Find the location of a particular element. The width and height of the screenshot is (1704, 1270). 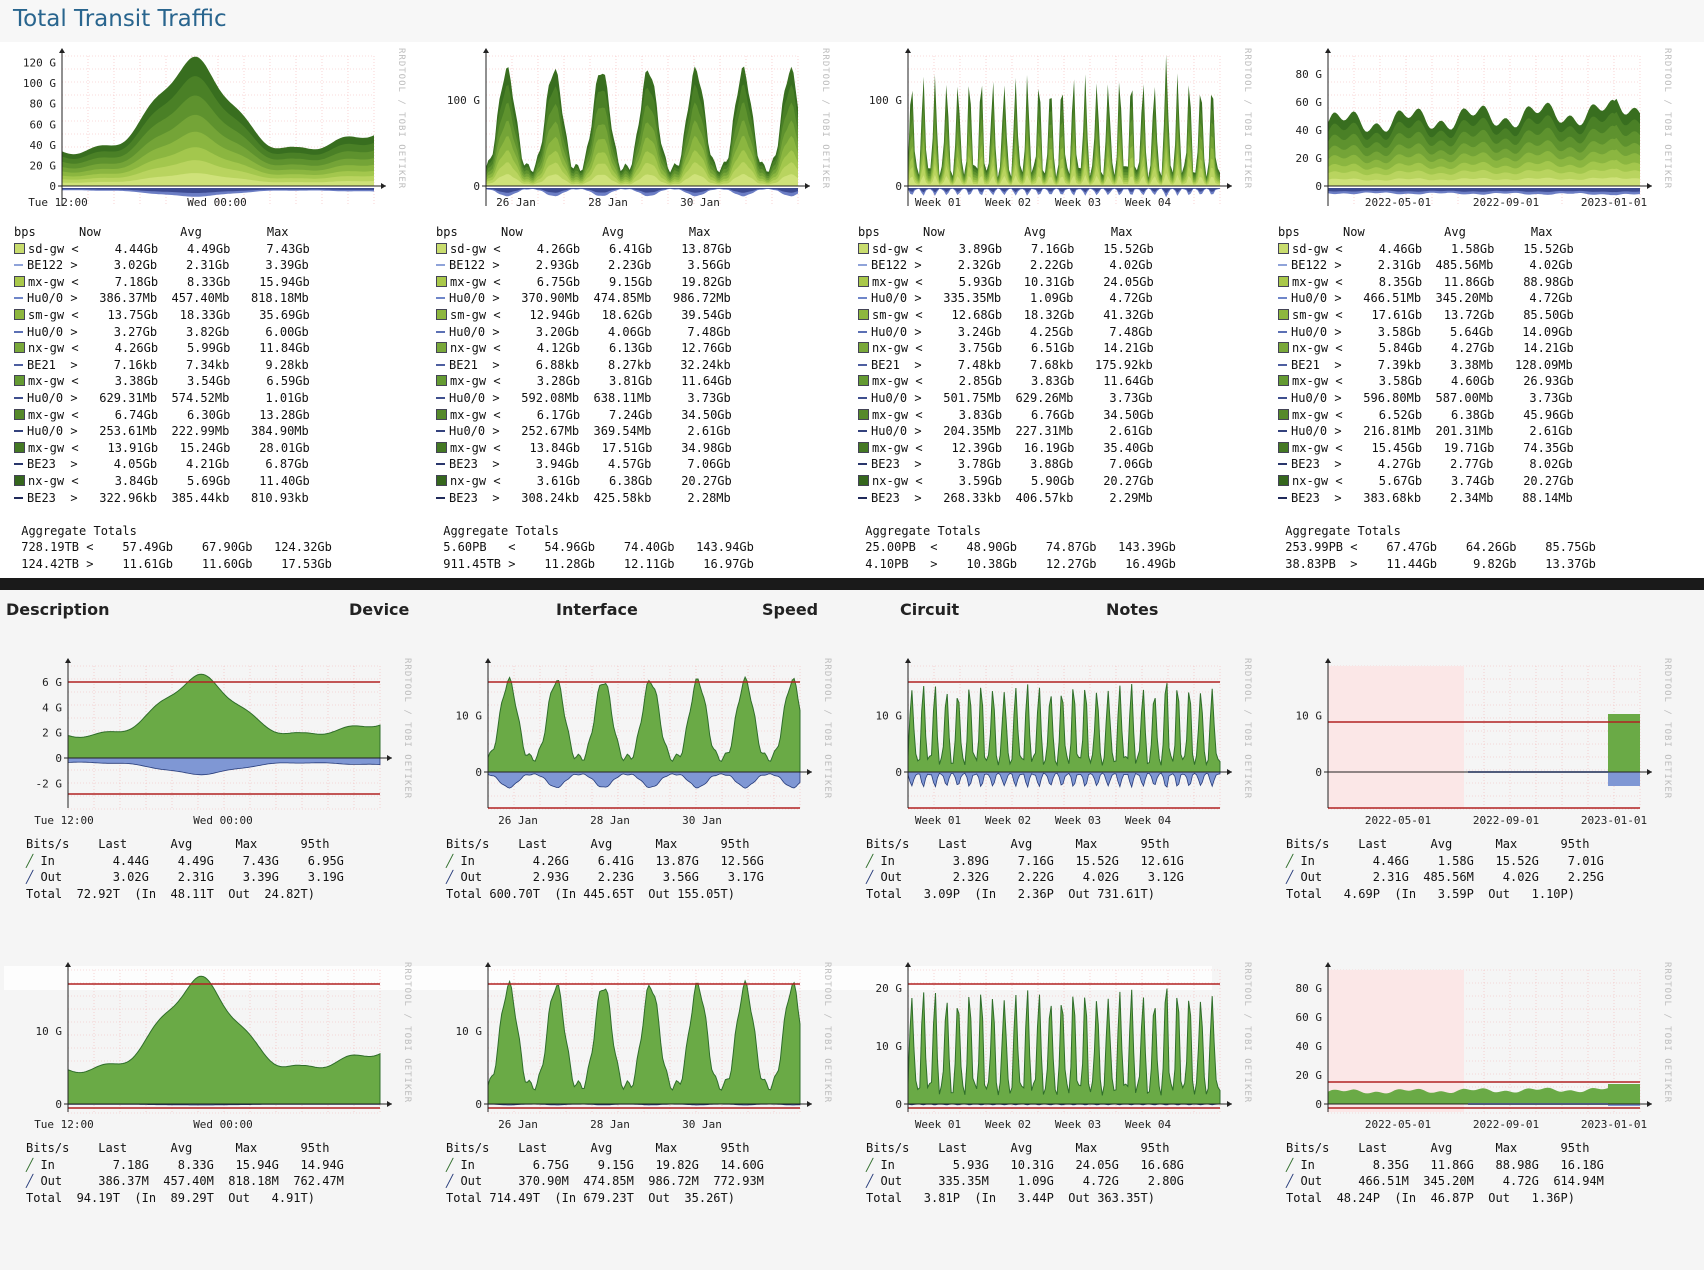

y-tick-label: 60 G is located at coordinates (1309, 102).